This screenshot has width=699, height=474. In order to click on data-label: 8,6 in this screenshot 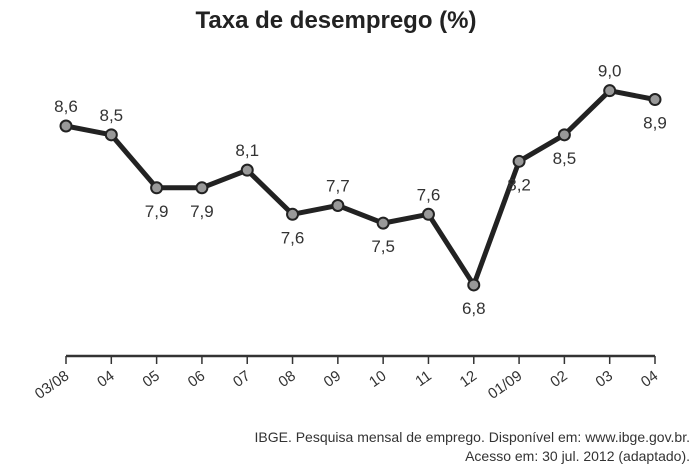, I will do `click(66, 106)`.